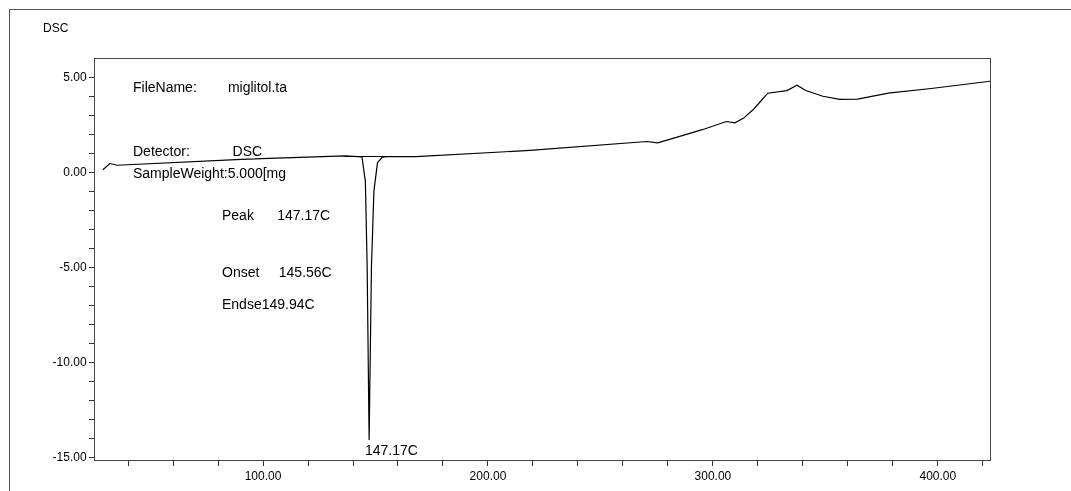 The image size is (1071, 491). Describe the element at coordinates (75, 172) in the screenshot. I see `y-tick-label: 0.00` at that location.